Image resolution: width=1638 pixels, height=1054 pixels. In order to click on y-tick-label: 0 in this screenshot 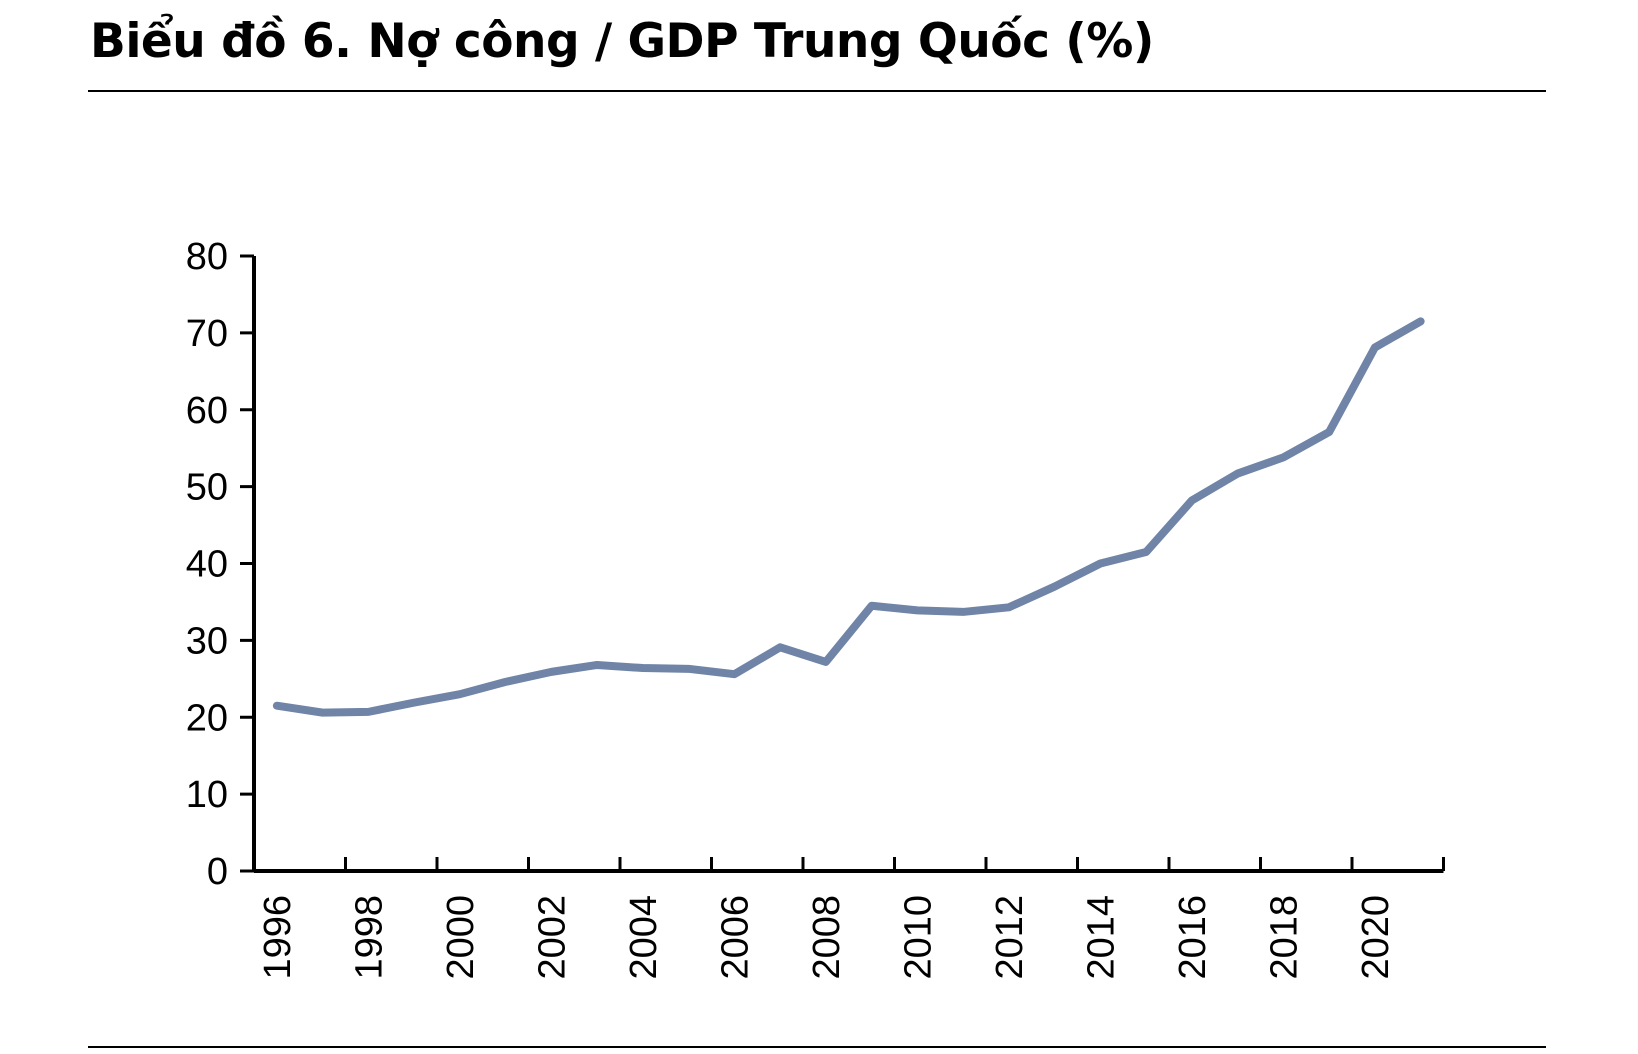, I will do `click(217, 872)`.